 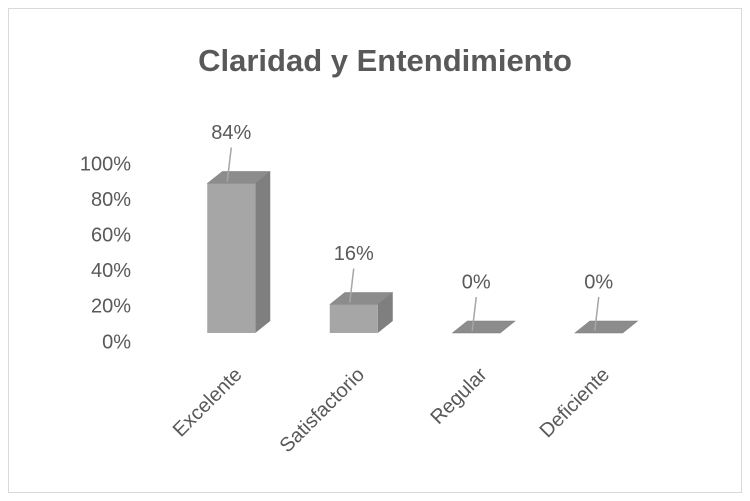 I want to click on y-tick-label: 100%, so click(x=105, y=164).